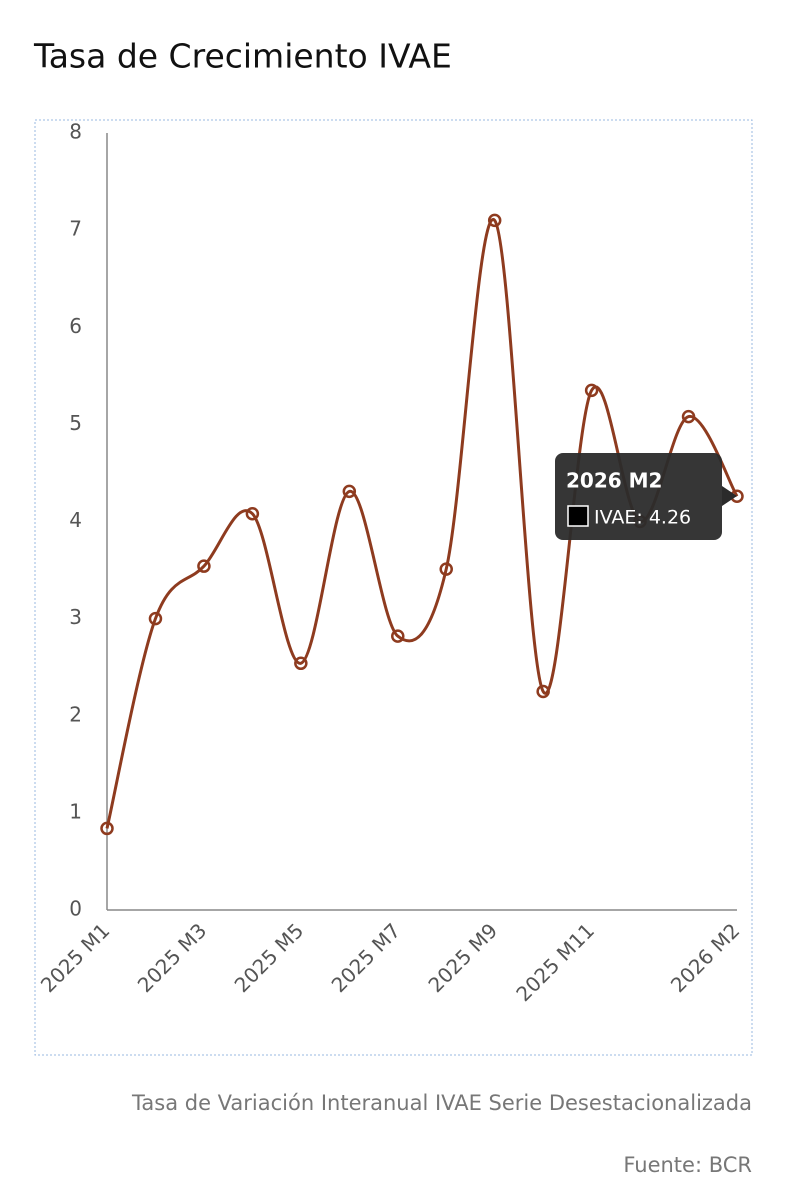  I want to click on y-tick-label: 1, so click(75, 811).